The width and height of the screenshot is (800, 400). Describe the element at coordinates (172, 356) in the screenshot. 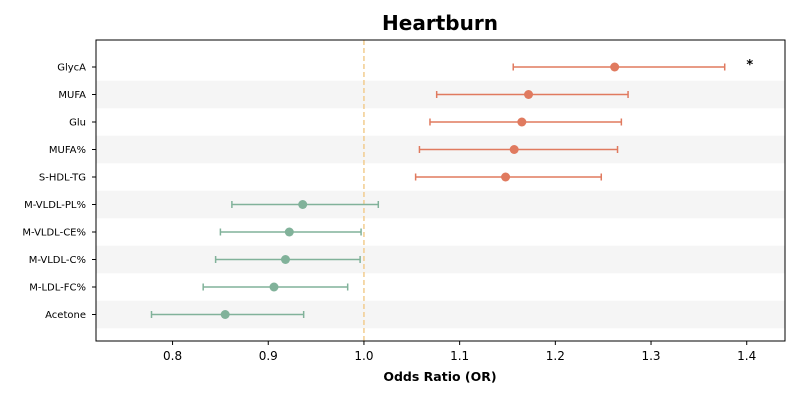

I see `x-tick-label: 0.8` at that location.